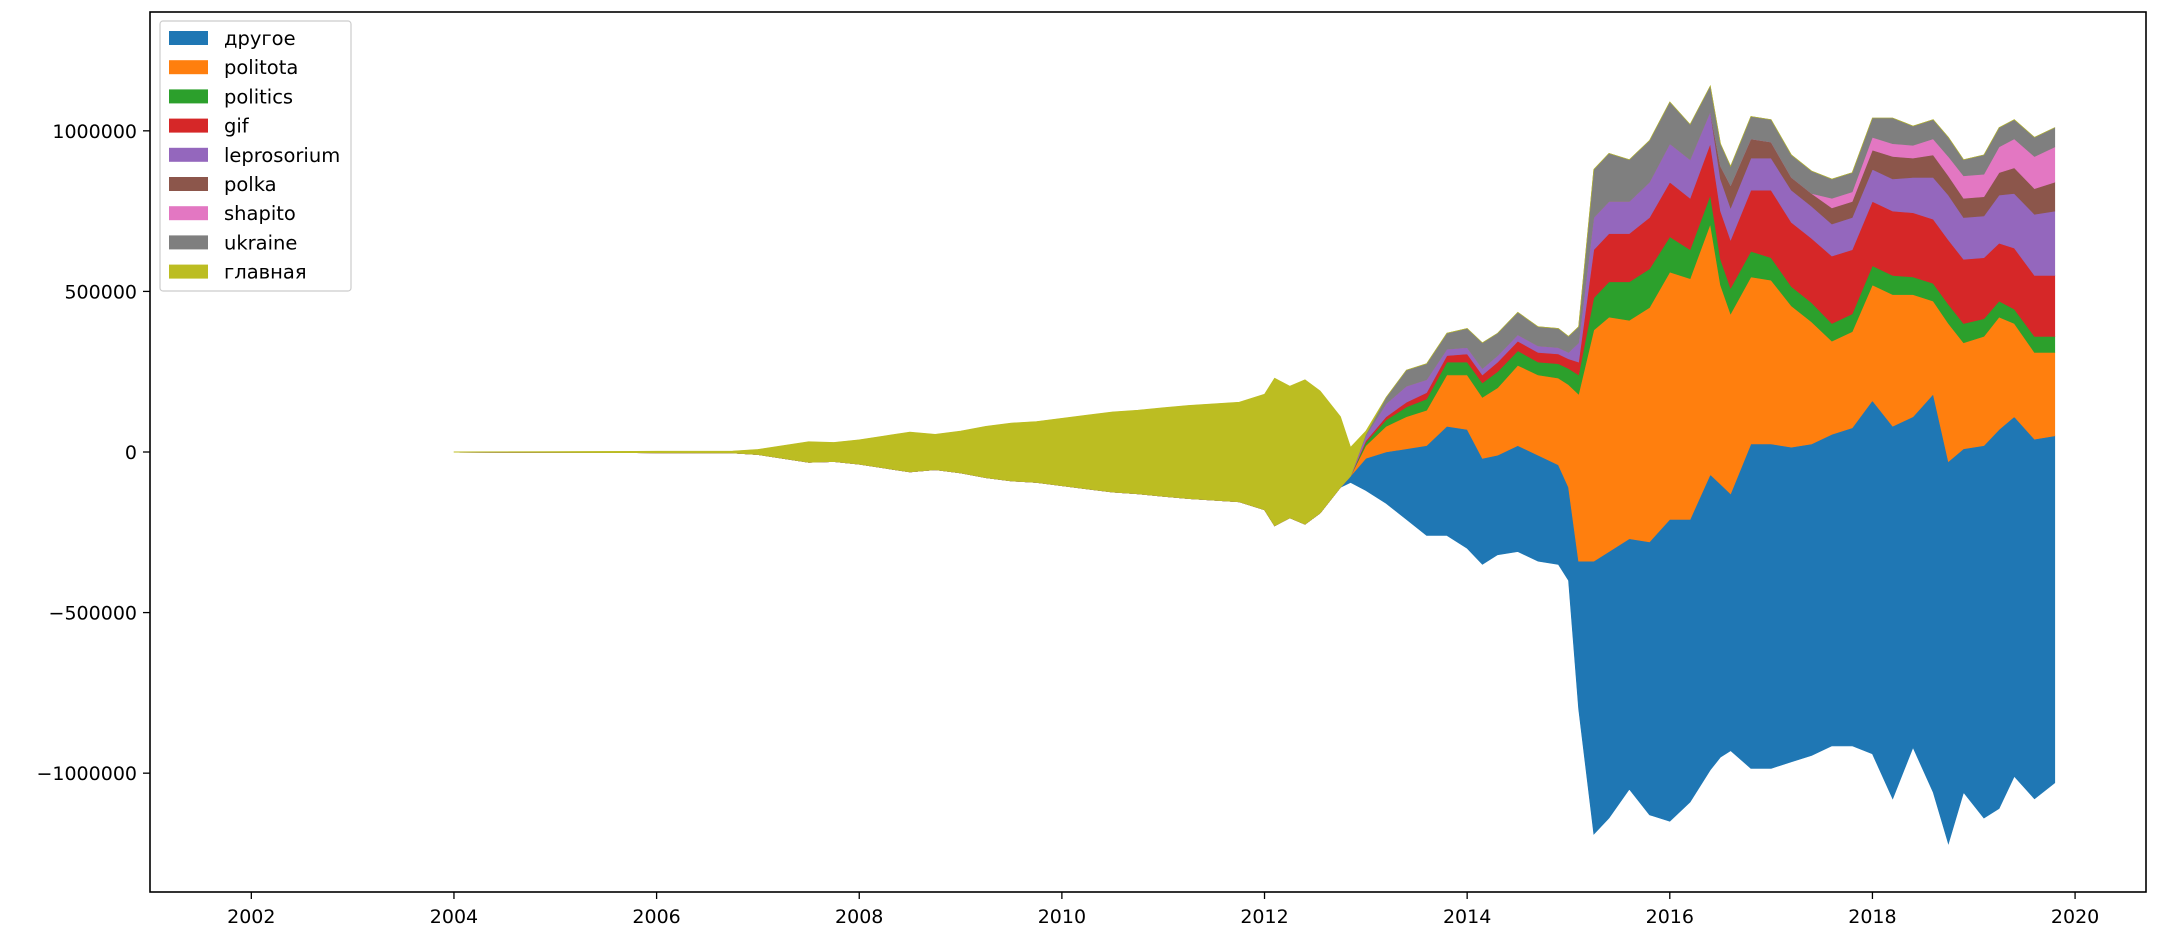 The width and height of the screenshot is (2184, 934). What do you see at coordinates (261, 67) in the screenshot?
I see `legend-label-politota: politota` at bounding box center [261, 67].